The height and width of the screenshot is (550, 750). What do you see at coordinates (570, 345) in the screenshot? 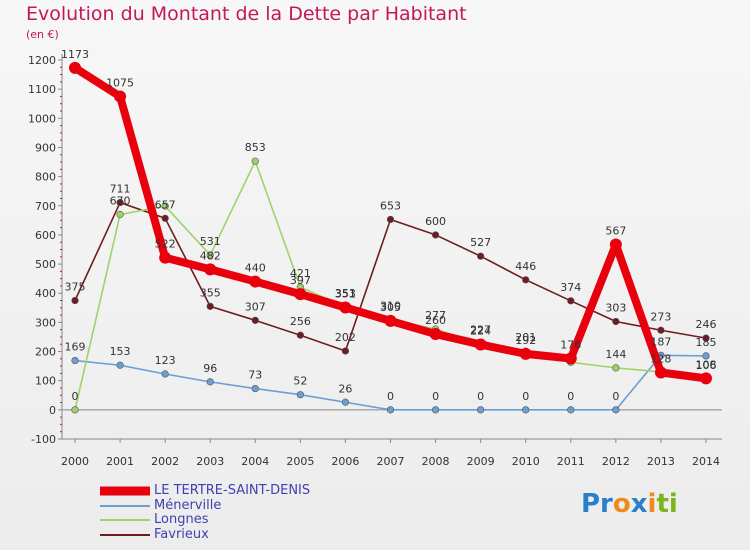
I see `data-label: 176` at bounding box center [570, 345].